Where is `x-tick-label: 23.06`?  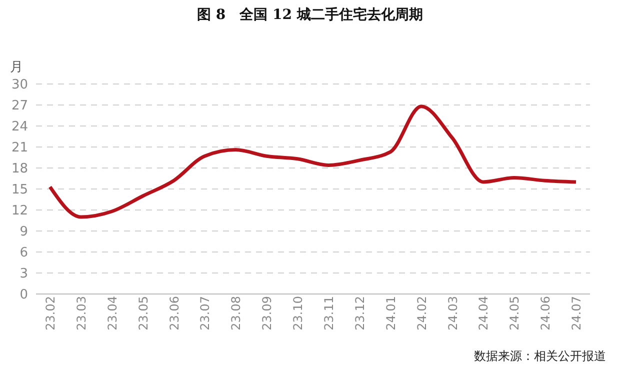
x-tick-label: 23.06 is located at coordinates (174, 313).